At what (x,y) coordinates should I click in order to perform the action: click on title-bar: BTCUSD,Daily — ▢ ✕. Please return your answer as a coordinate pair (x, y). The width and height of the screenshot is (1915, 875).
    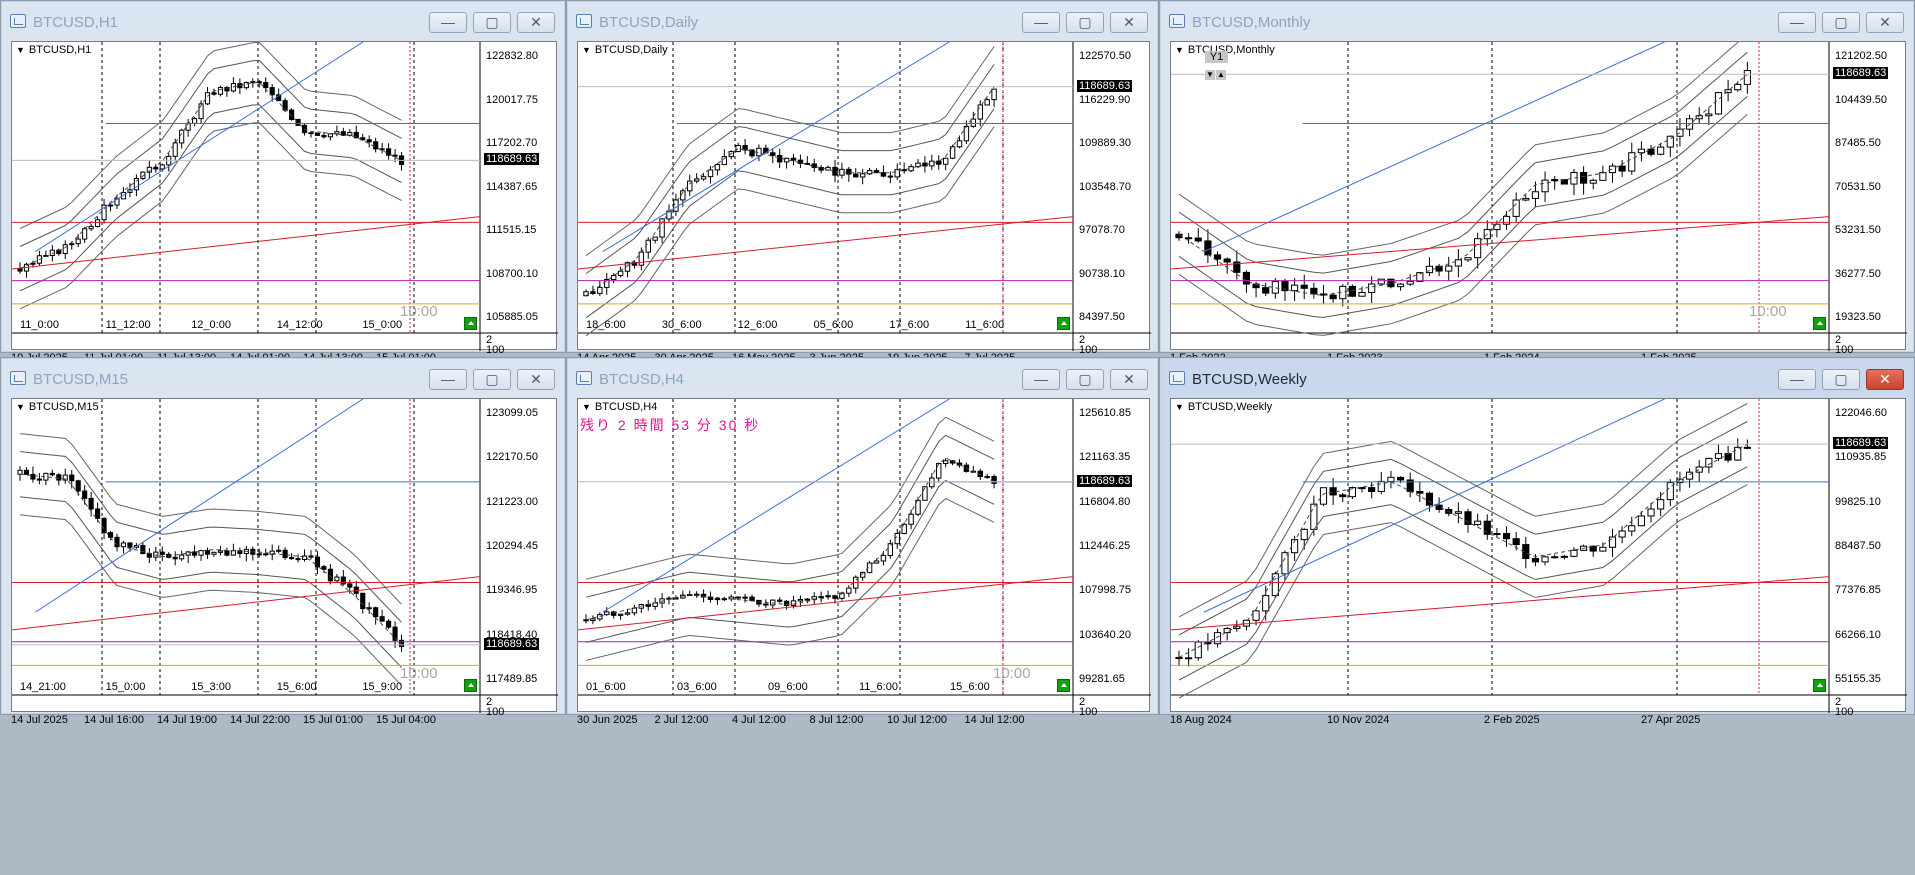
    Looking at the image, I should click on (862, 21).